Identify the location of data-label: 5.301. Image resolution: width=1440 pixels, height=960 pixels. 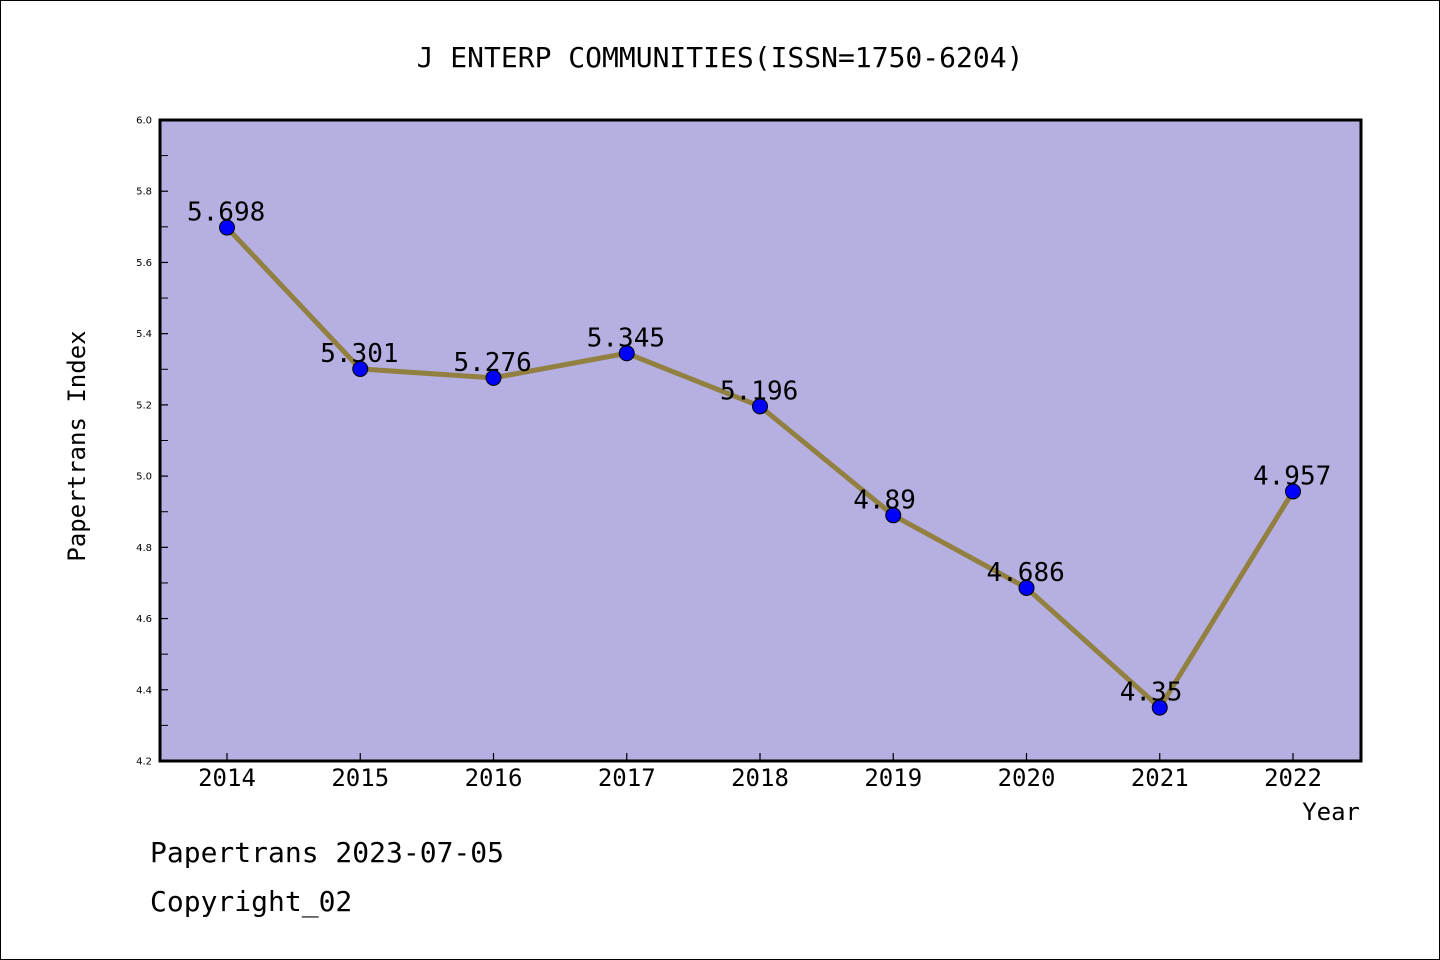
(359, 354).